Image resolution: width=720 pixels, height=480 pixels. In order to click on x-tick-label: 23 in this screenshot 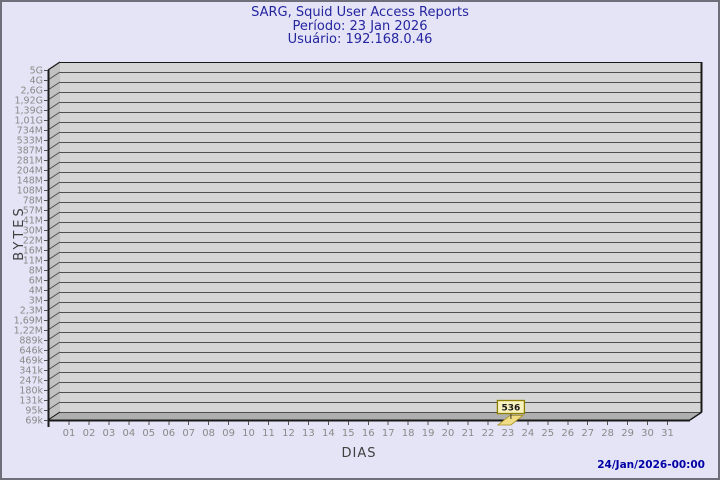, I will do `click(508, 433)`.